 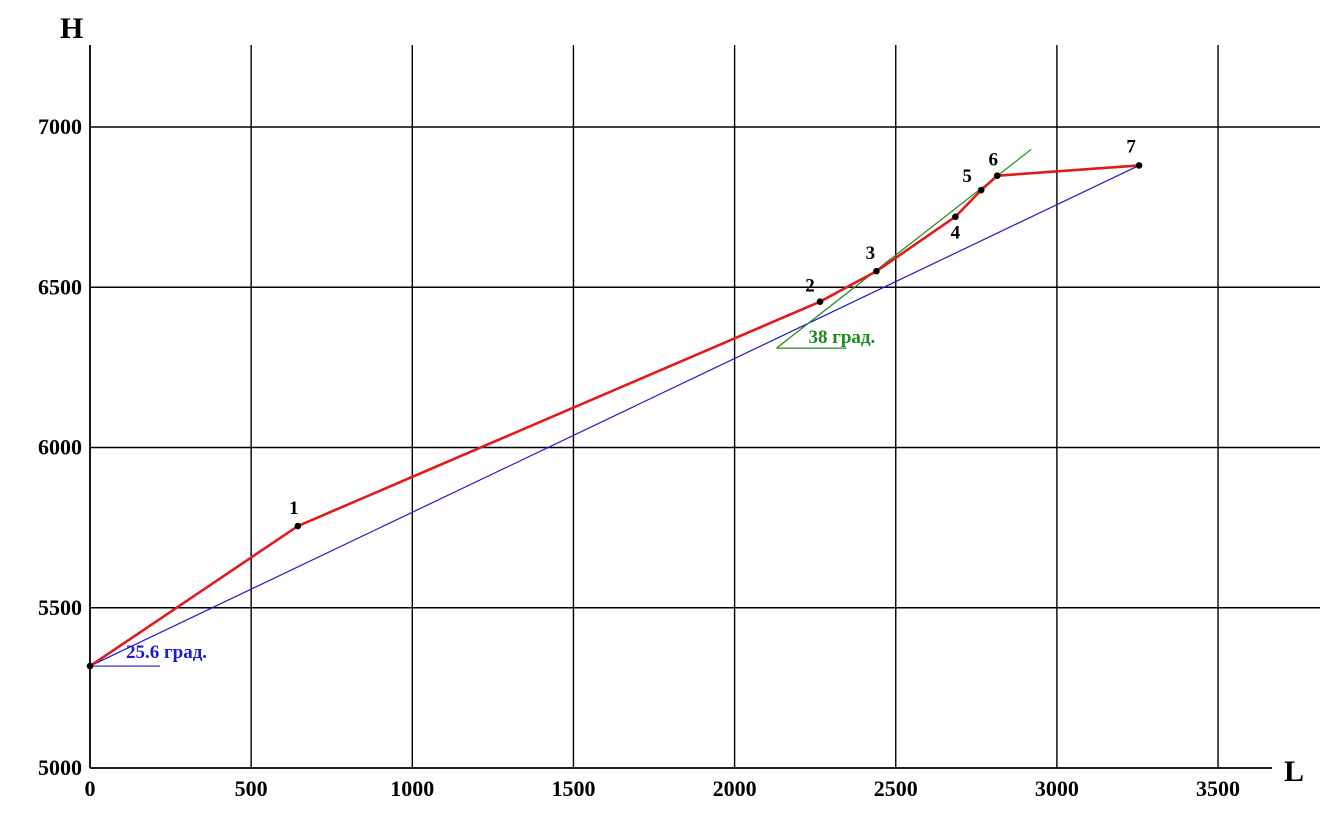 I want to click on y-tick-label: 6000, so click(x=60, y=447).